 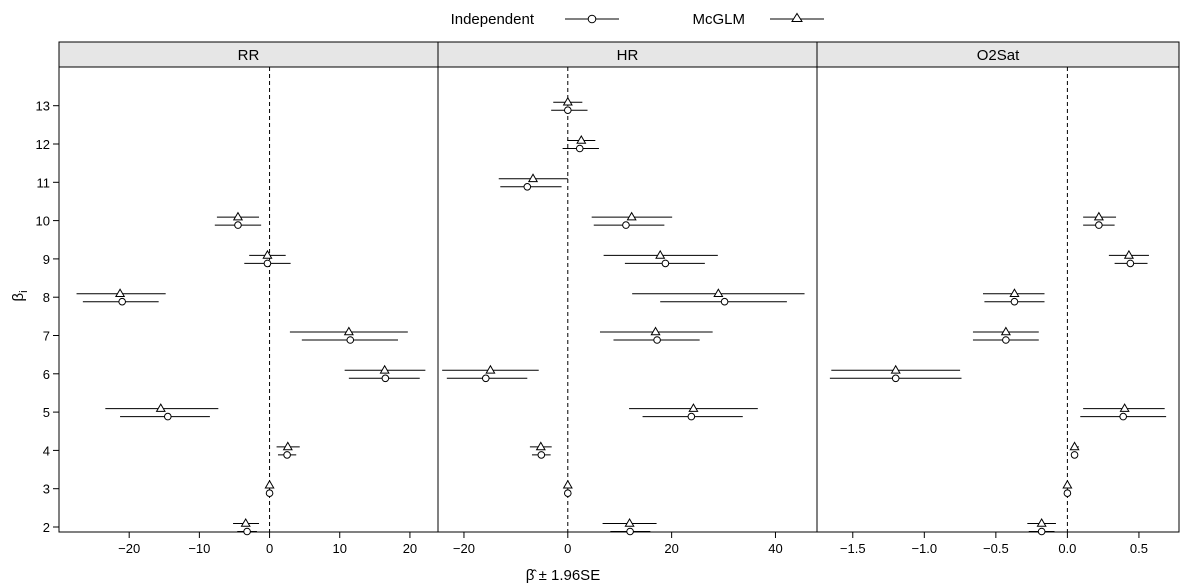 What do you see at coordinates (46, 259) in the screenshot?
I see `y-tick-label: 9` at bounding box center [46, 259].